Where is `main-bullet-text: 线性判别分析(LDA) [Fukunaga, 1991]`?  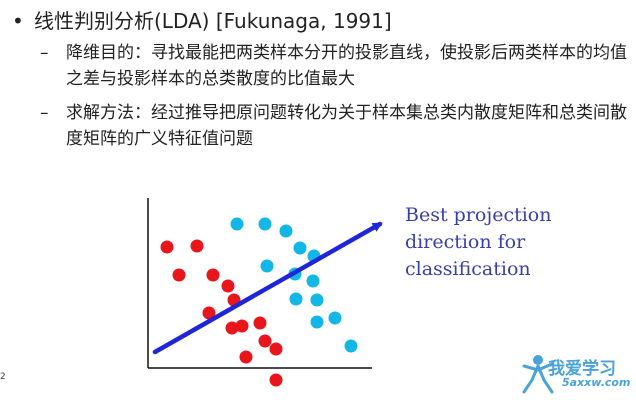 main-bullet-text: 线性判别分析(LDA) [Fukunaga, 1991] is located at coordinates (213, 21).